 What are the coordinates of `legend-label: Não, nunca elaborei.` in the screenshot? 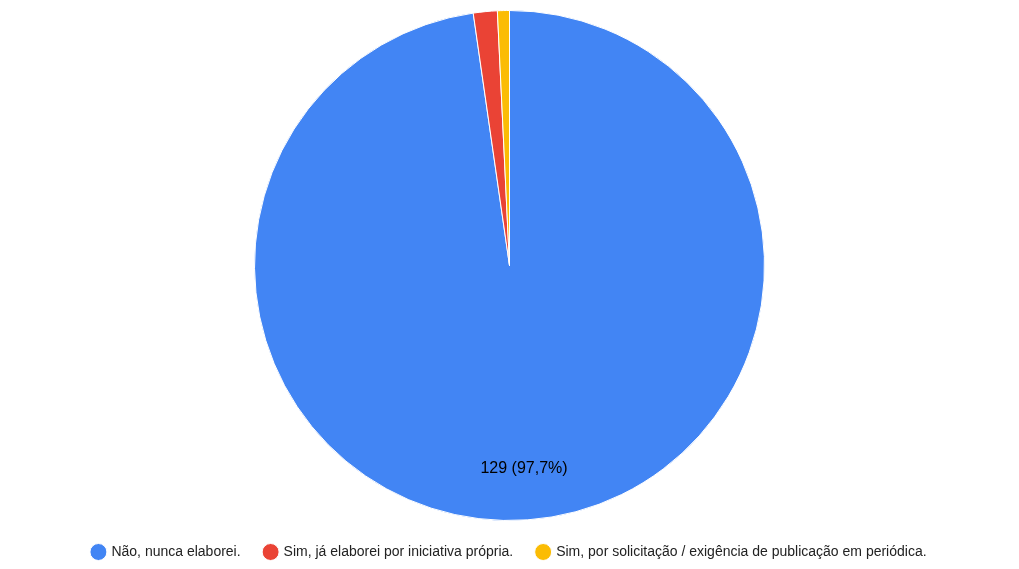 It's located at (176, 550).